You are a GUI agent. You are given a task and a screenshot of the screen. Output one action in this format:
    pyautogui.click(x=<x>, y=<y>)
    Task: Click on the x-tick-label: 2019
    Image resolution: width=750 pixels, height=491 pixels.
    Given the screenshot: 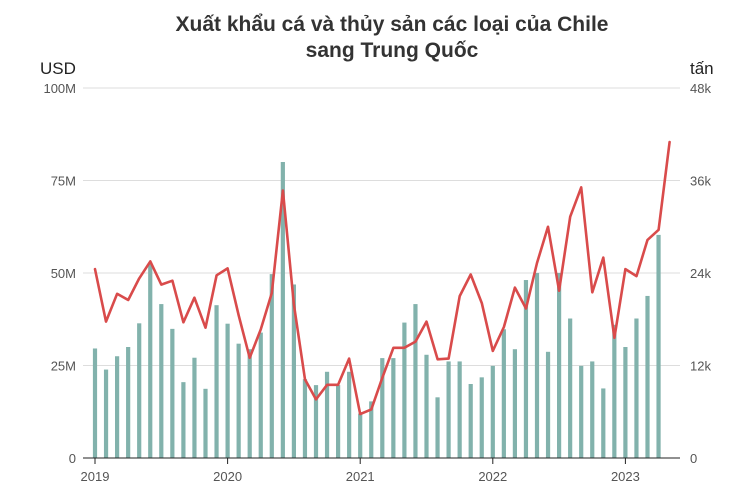 What is the action you would take?
    pyautogui.click(x=95, y=476)
    